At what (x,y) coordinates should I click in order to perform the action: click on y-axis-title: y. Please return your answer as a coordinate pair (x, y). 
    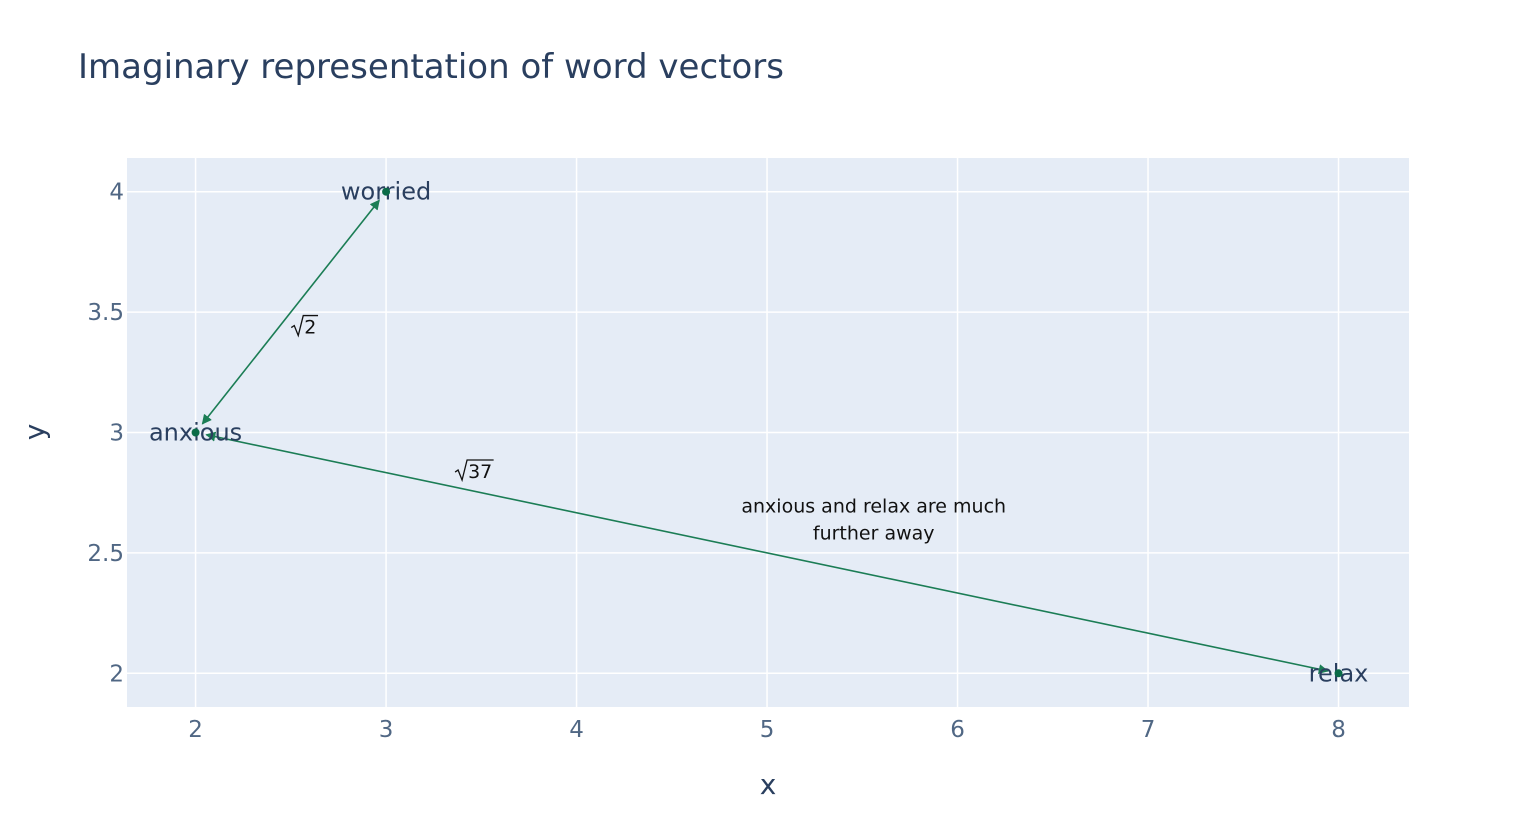
    Looking at the image, I should click on (34, 432).